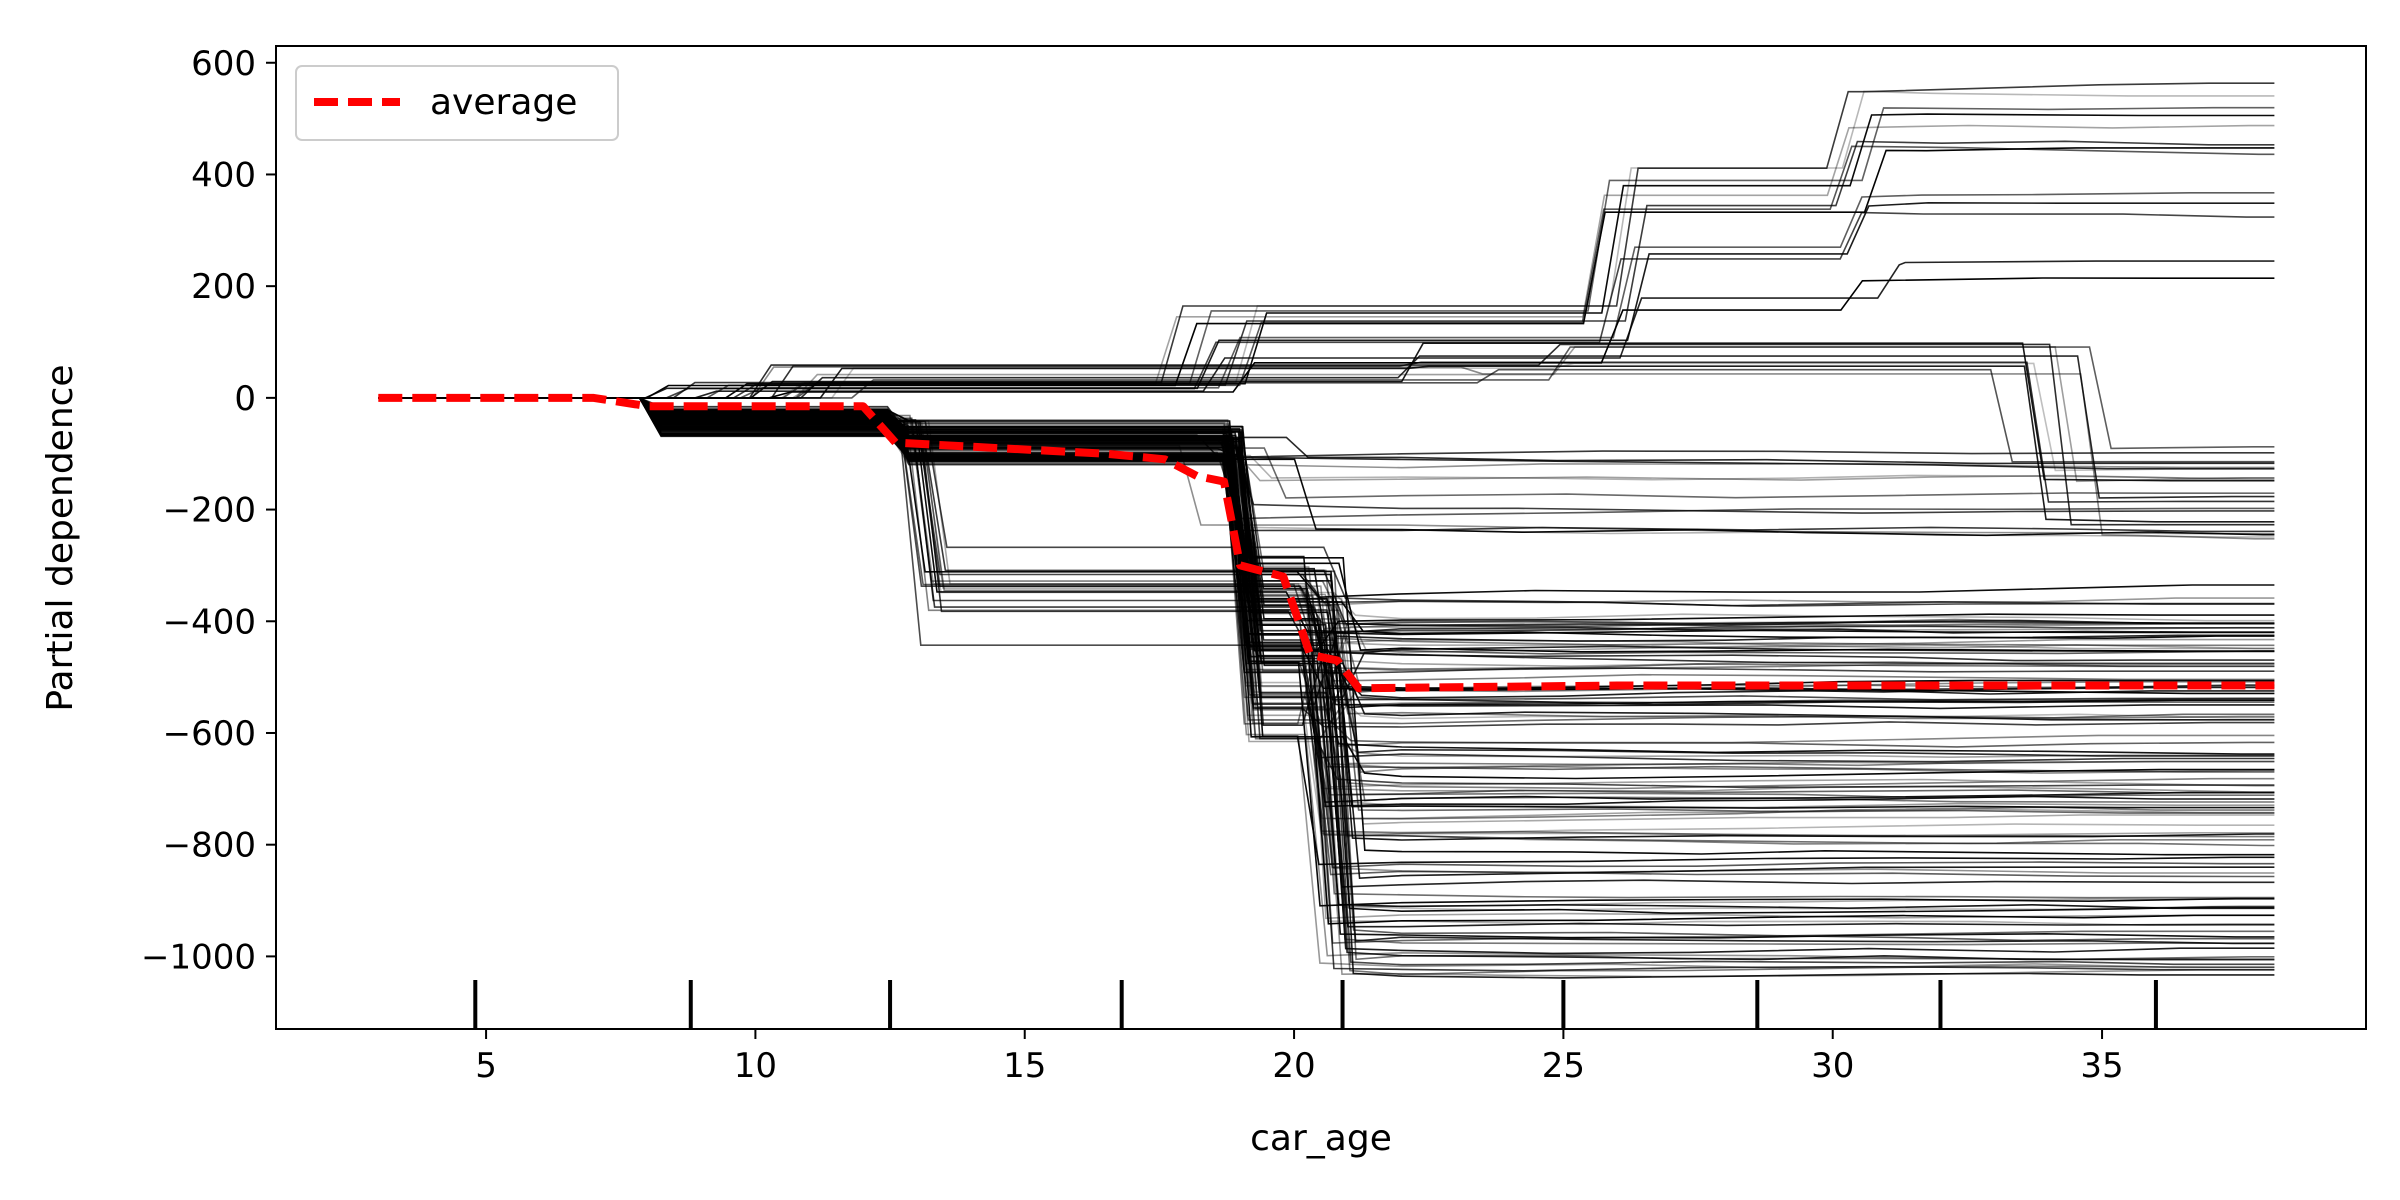  What do you see at coordinates (223, 175) in the screenshot?
I see `y-tick-label: 400` at bounding box center [223, 175].